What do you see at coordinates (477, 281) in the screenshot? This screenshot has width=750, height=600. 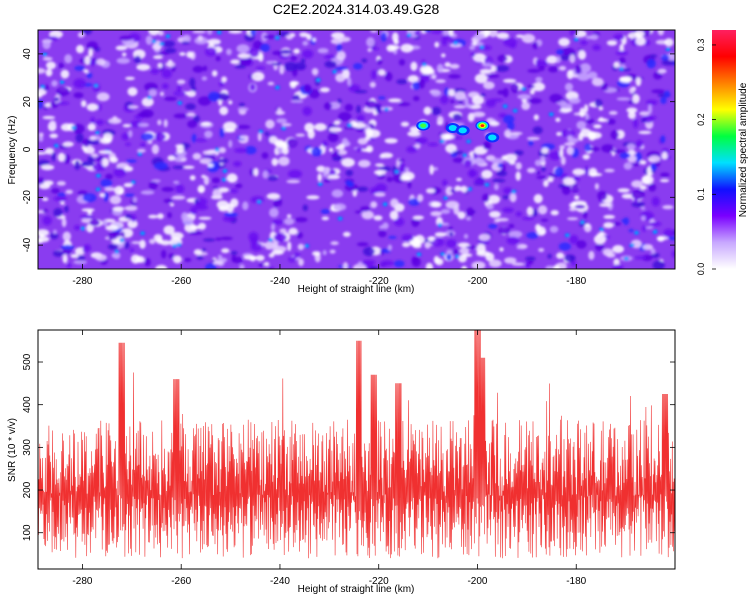 I see `x-tick-label: -200` at bounding box center [477, 281].